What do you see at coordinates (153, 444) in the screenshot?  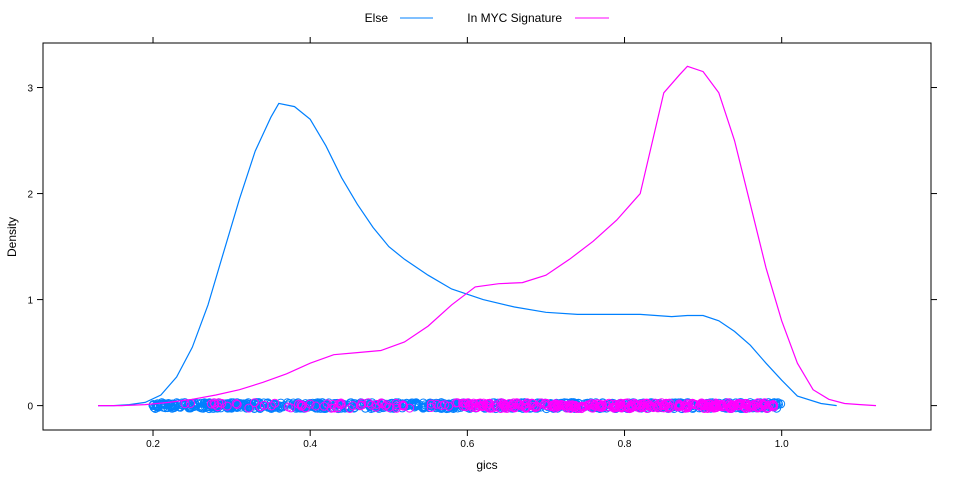 I see `x-tick-label: 0.2` at bounding box center [153, 444].